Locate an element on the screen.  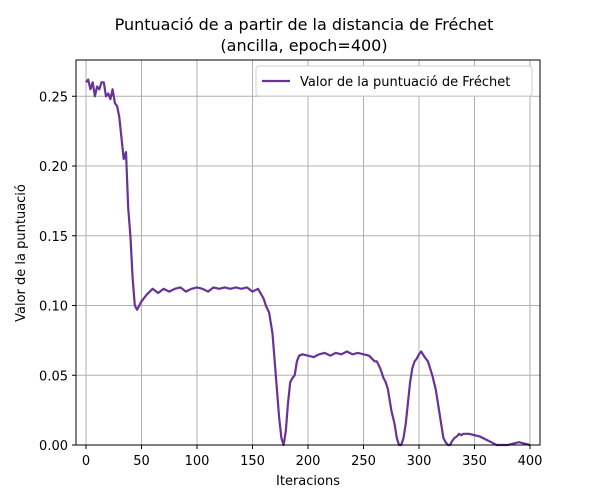
x-axis-ticks: 0 50 100 150 200 250 300 350 400 is located at coordinates (312, 457).